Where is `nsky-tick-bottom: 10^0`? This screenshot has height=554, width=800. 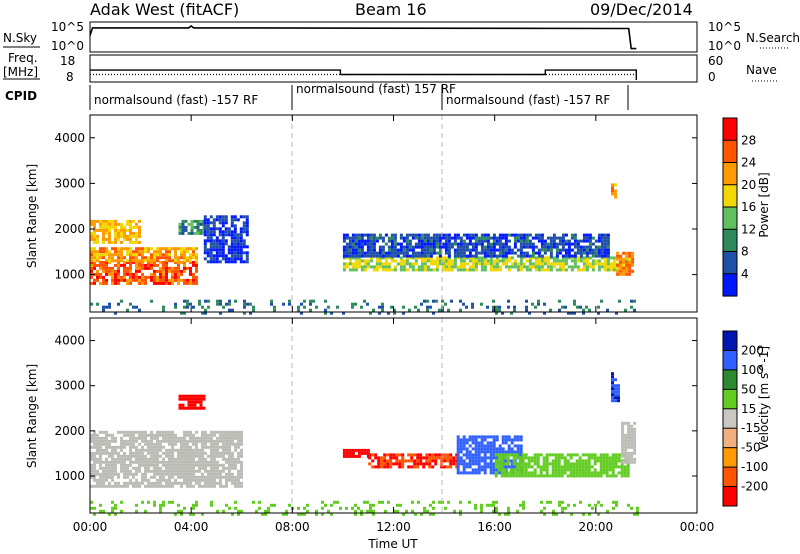 nsky-tick-bottom: 10^0 is located at coordinates (67, 46).